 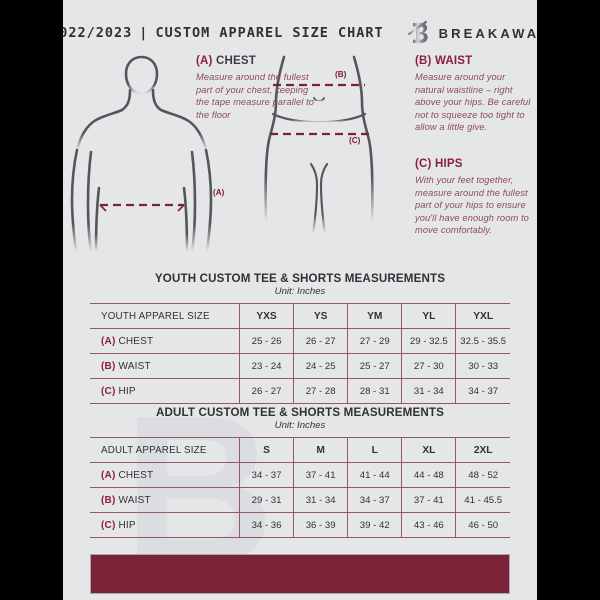 What do you see at coordinates (267, 391) in the screenshot?
I see `youth-hip-yxs: 26 - 27` at bounding box center [267, 391].